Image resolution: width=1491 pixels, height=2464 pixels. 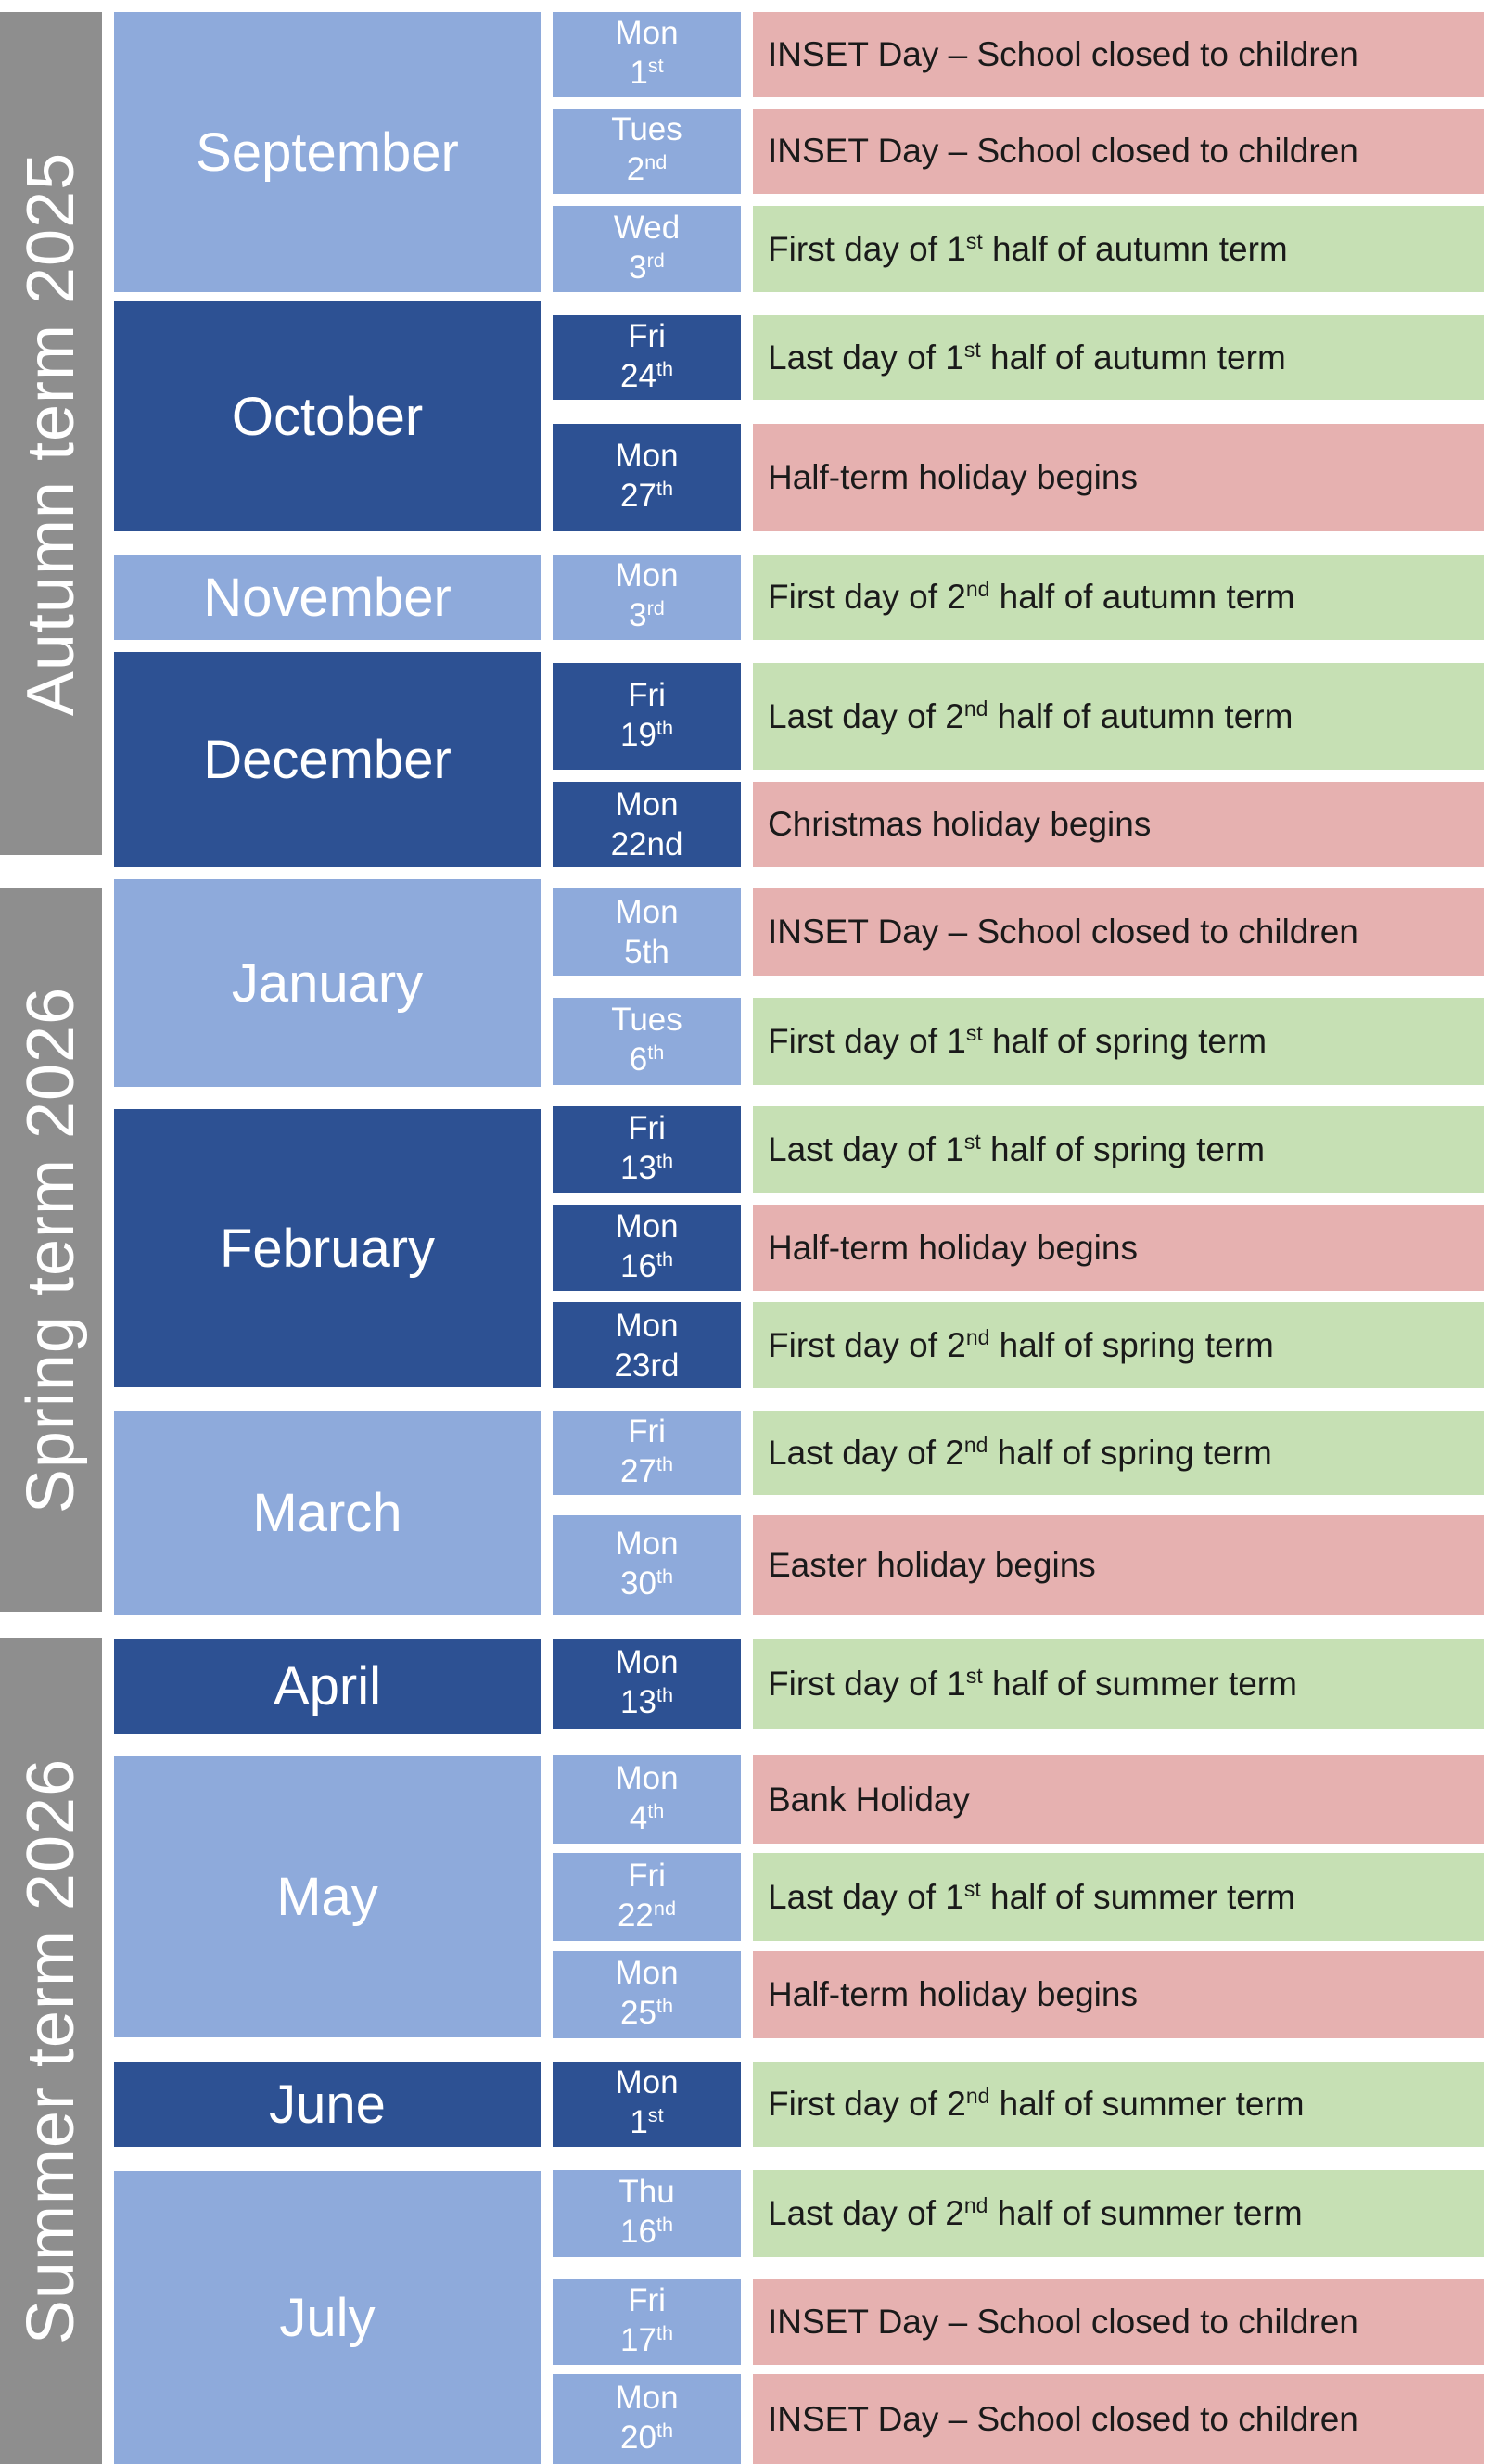 I want to click on ordinal-suffix: nd, so click(x=976, y=1444).